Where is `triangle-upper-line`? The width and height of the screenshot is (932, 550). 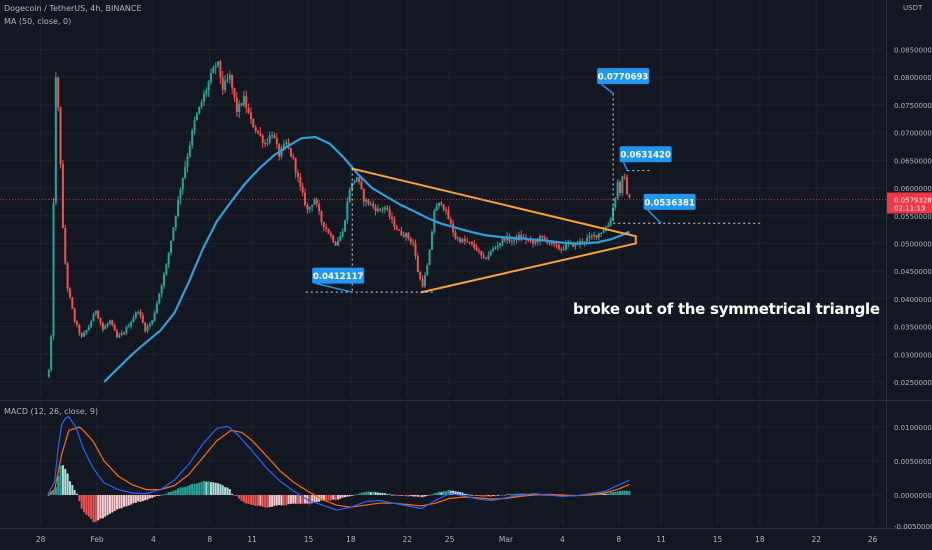
triangle-upper-line is located at coordinates (494, 202).